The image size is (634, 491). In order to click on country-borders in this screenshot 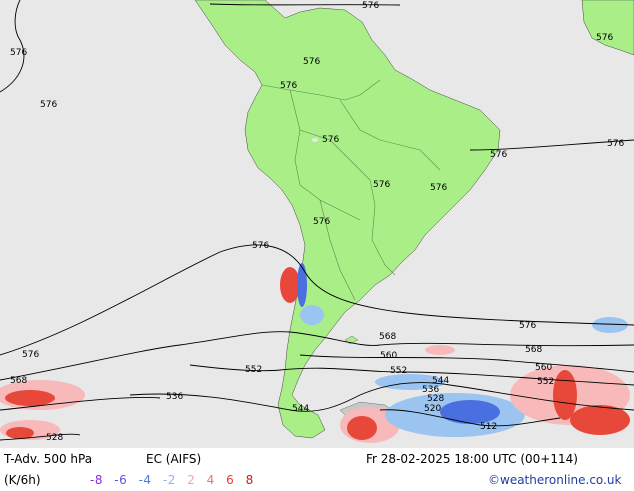, I will do `click(351, 190)`.